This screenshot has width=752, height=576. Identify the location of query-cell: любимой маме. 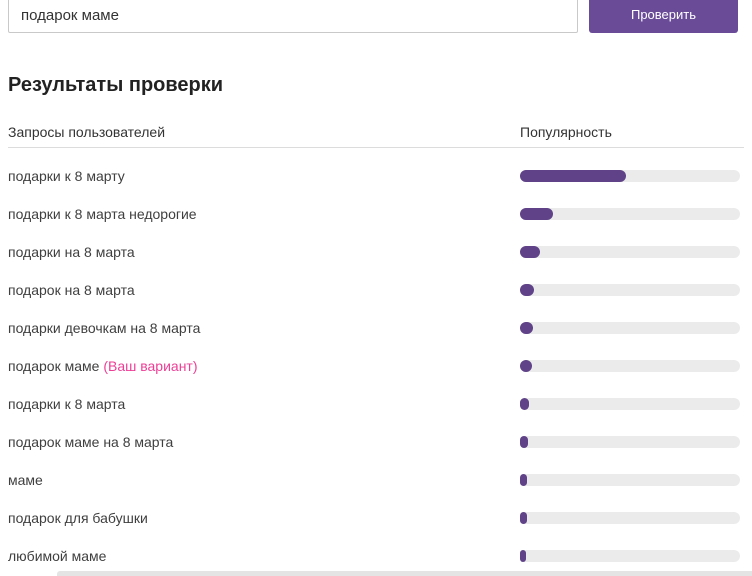
(57, 556).